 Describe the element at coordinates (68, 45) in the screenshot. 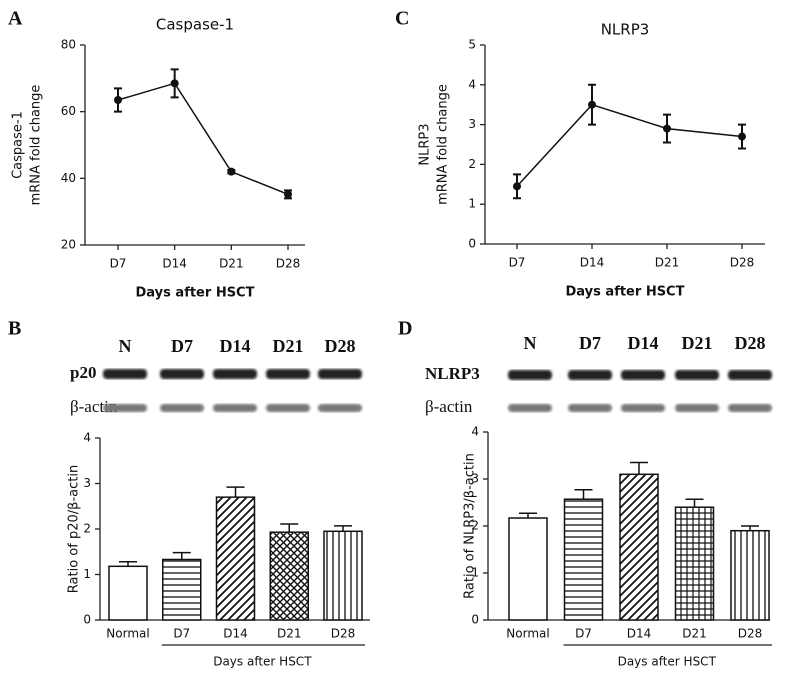

I see `y-tick-label: 80` at that location.